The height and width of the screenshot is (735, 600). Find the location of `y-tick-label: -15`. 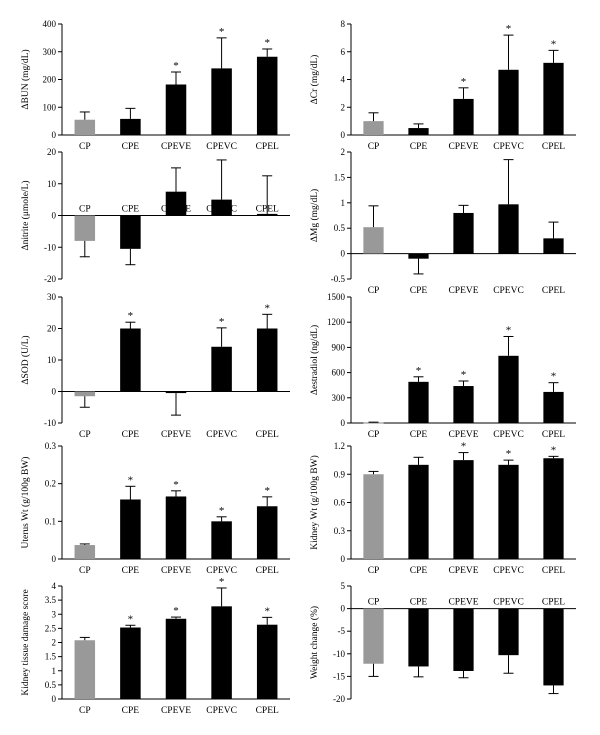

y-tick-label: -15 is located at coordinates (339, 676).